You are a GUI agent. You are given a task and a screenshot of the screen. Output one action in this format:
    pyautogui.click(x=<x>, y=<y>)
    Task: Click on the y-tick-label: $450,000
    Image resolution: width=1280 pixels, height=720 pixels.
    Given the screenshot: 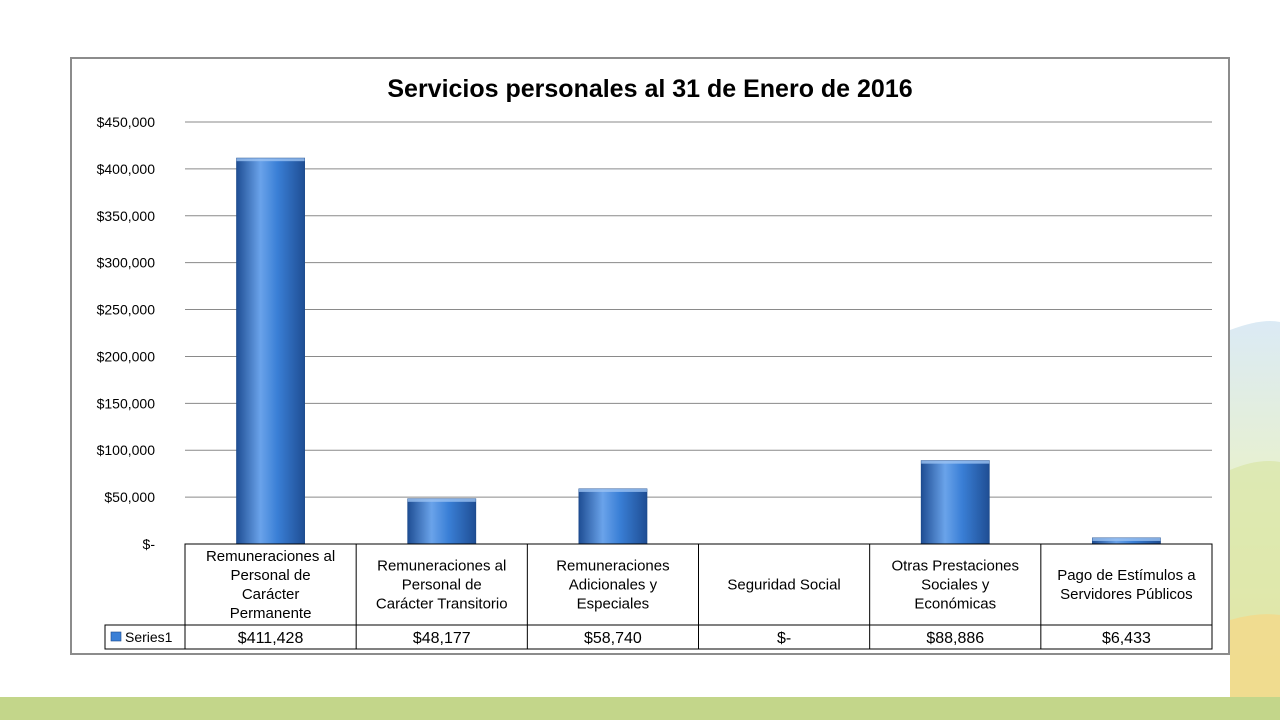 What is the action you would take?
    pyautogui.click(x=126, y=122)
    